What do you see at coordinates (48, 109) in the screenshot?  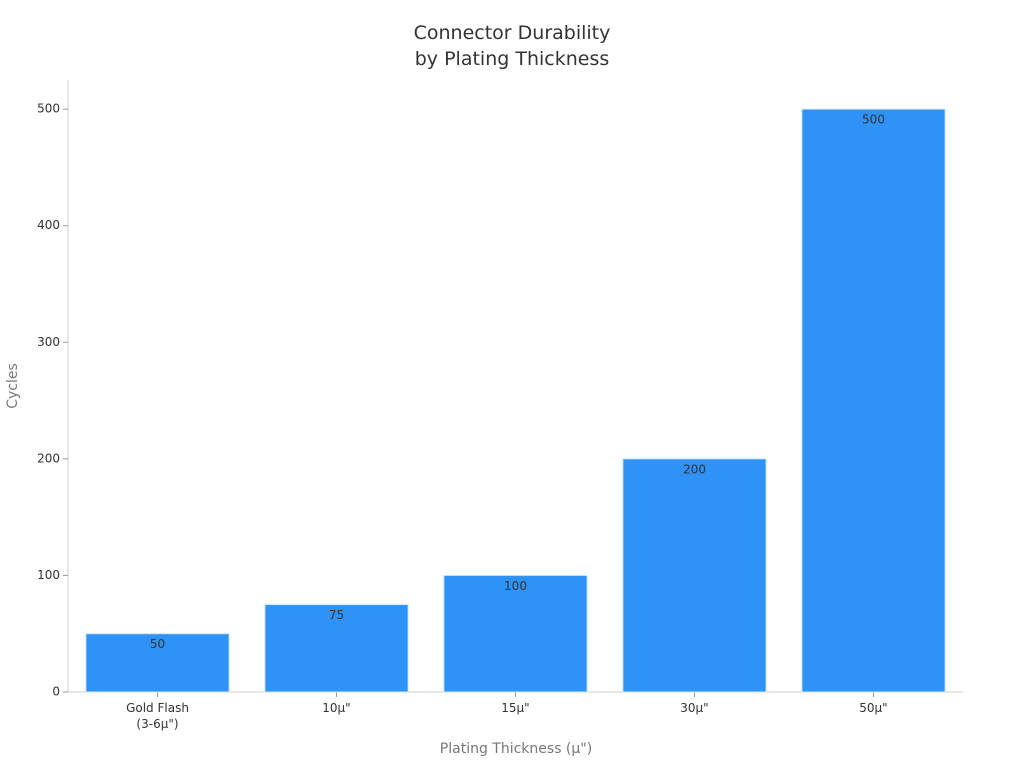 I see `y-tick-label: 500` at bounding box center [48, 109].